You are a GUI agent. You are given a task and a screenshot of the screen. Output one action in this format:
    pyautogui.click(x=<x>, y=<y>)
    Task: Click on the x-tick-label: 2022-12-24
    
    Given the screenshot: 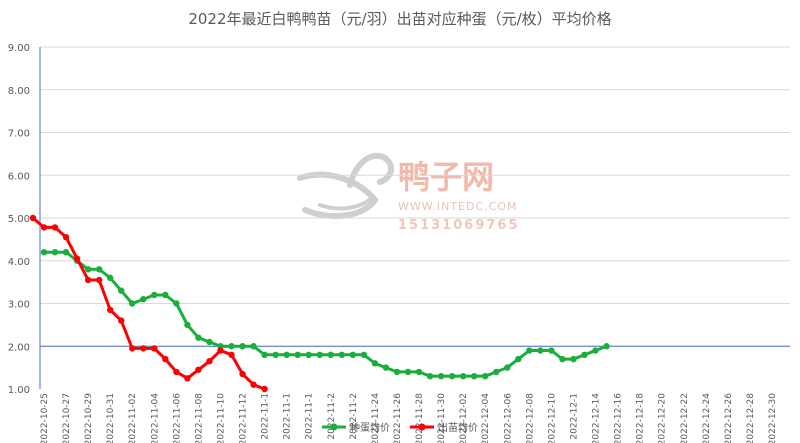 What is the action you would take?
    pyautogui.click(x=707, y=418)
    